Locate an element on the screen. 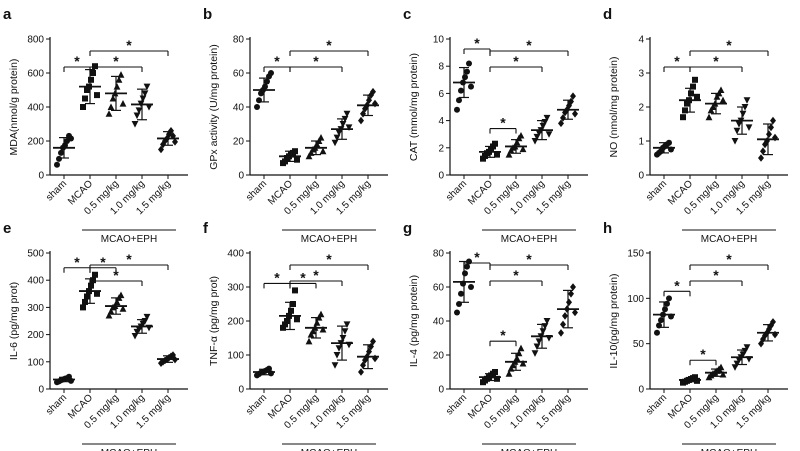  y-tick-label: 3 is located at coordinates (641, 74).